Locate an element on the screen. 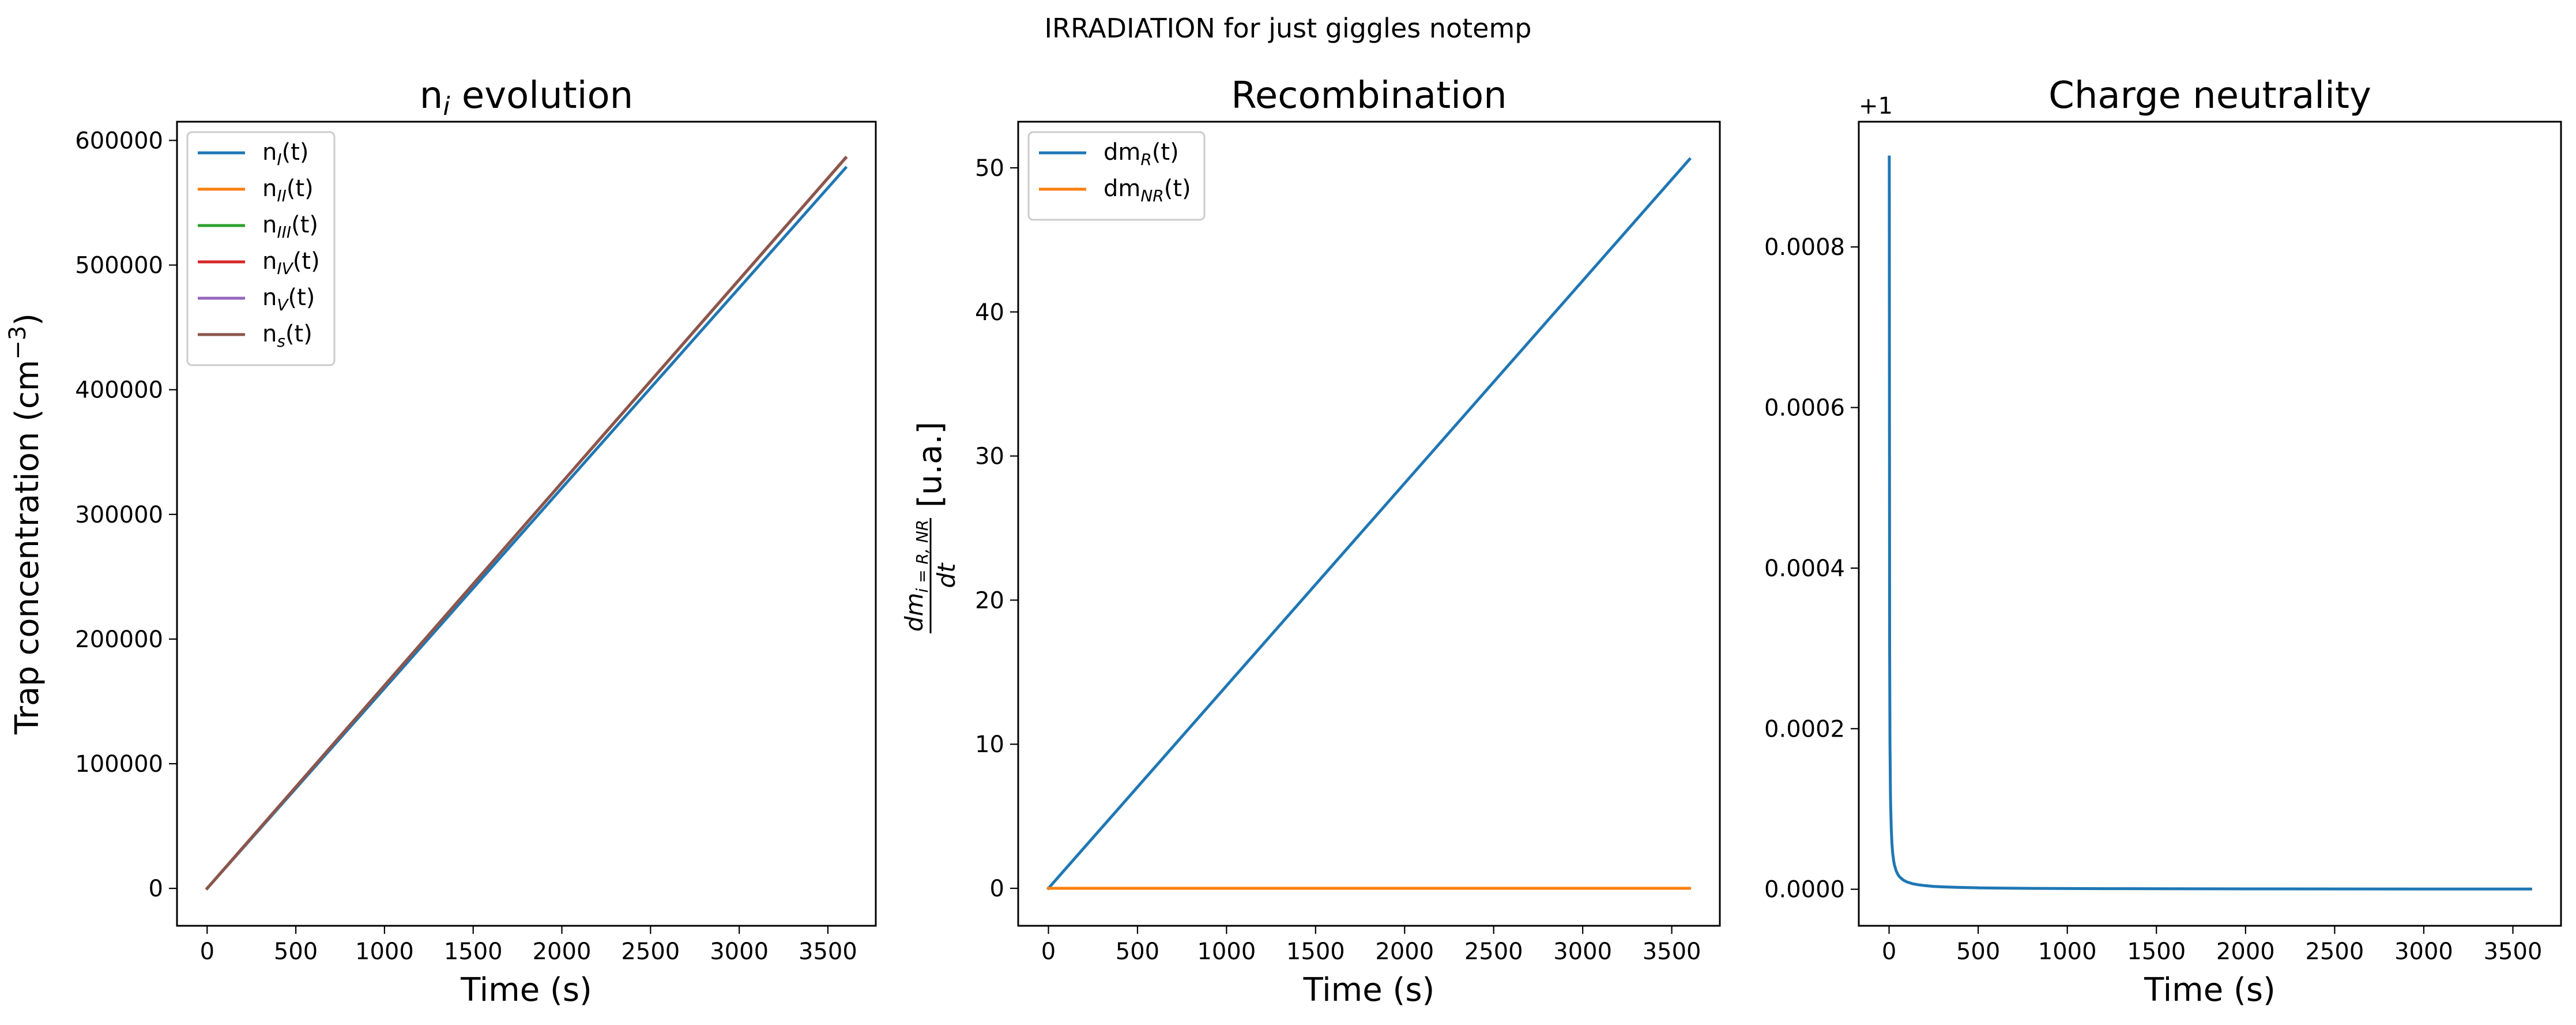  panel-title: Recombination is located at coordinates (1369, 95).